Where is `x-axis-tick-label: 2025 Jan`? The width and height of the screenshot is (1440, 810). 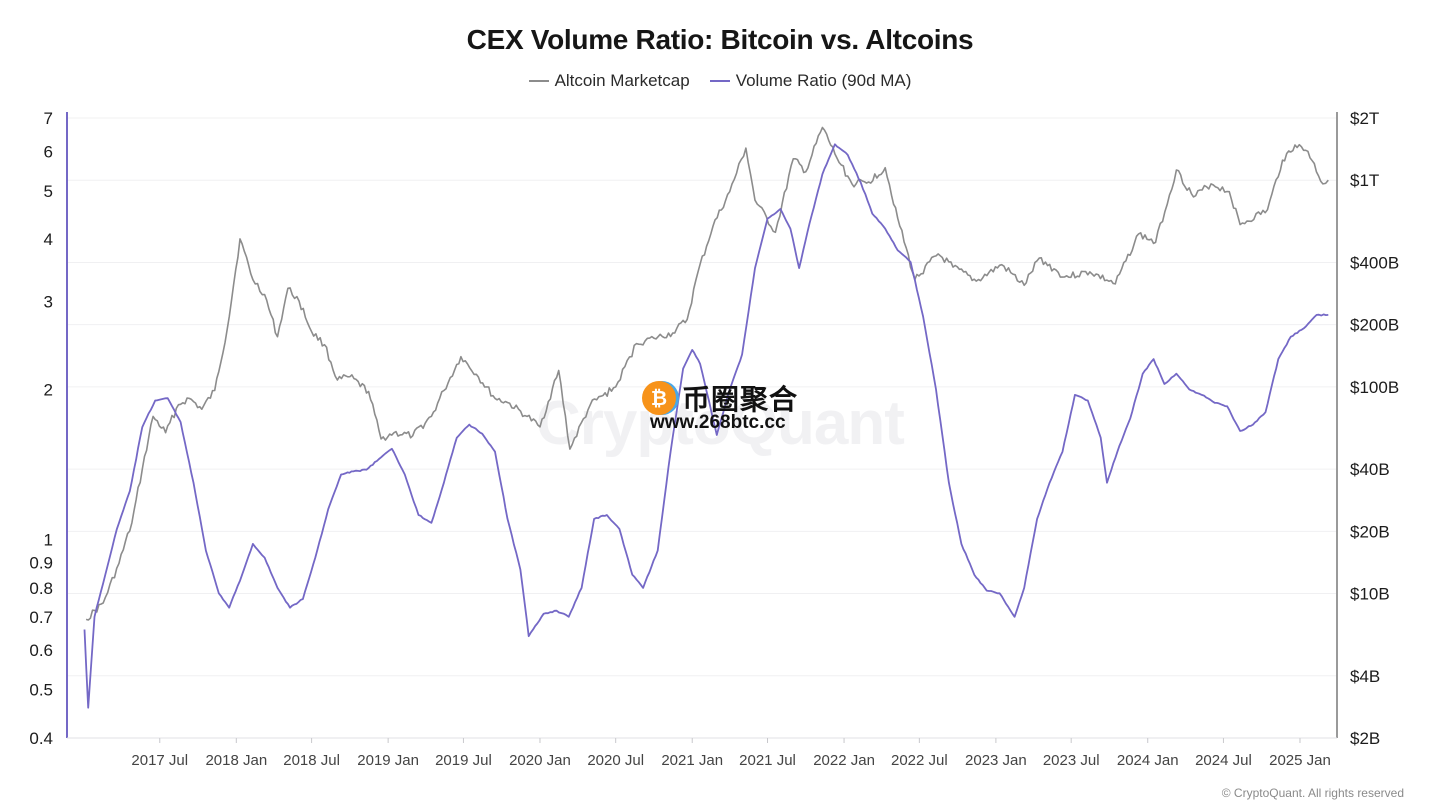 x-axis-tick-label: 2025 Jan is located at coordinates (1300, 760).